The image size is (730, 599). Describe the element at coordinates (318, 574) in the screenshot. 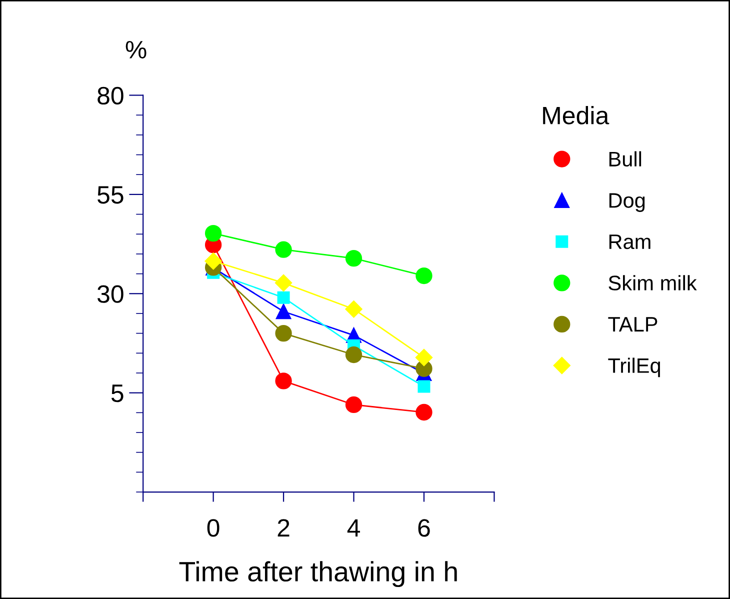

I see `x-axis-title: Time after thawing in h` at that location.